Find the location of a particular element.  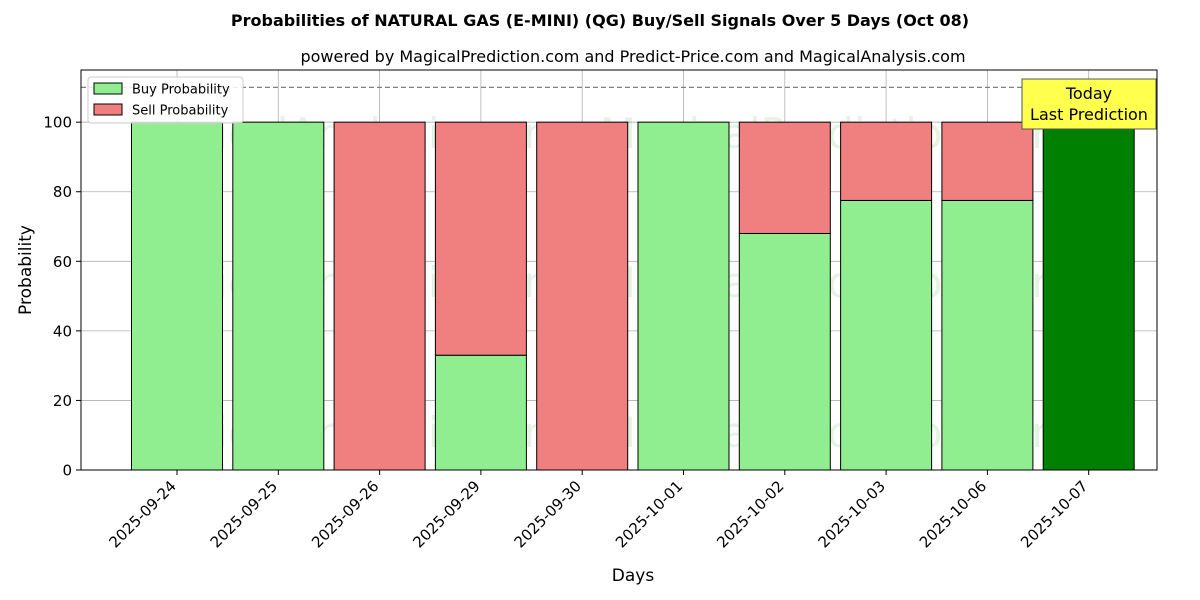

annotation-box is located at coordinates (1089, 104).